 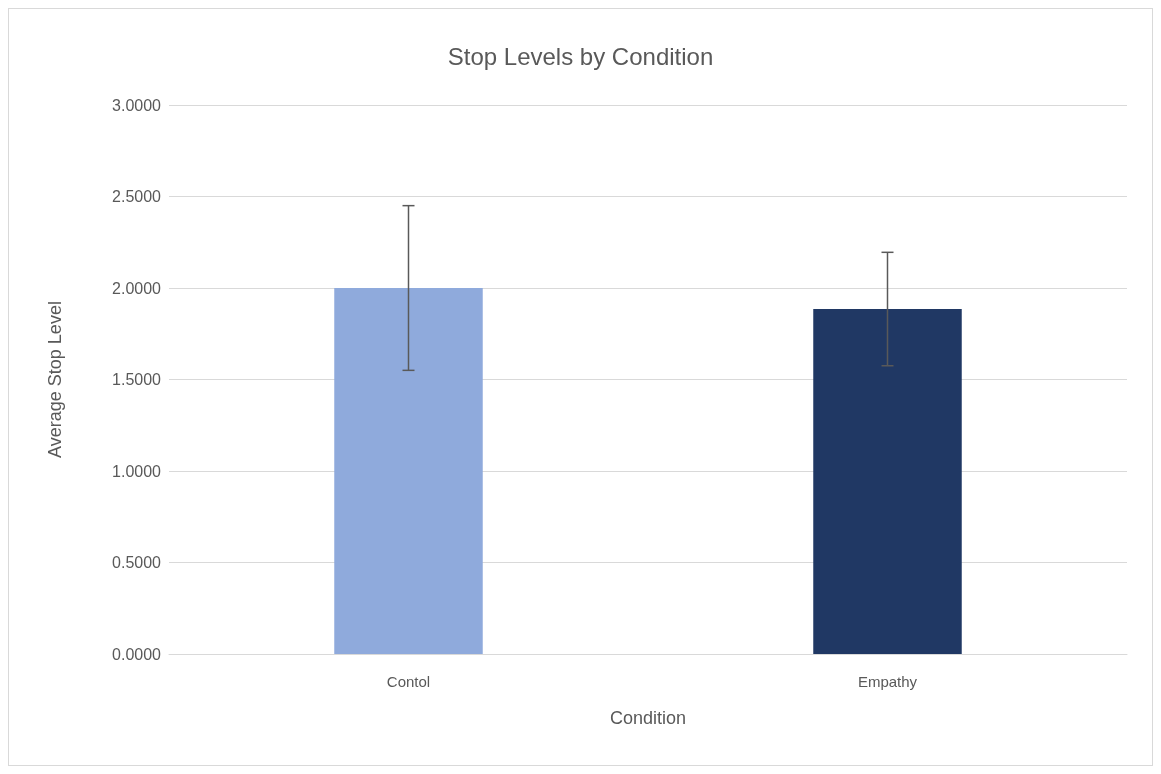 What do you see at coordinates (137, 562) in the screenshot?
I see `y-tick-label: 0.5000` at bounding box center [137, 562].